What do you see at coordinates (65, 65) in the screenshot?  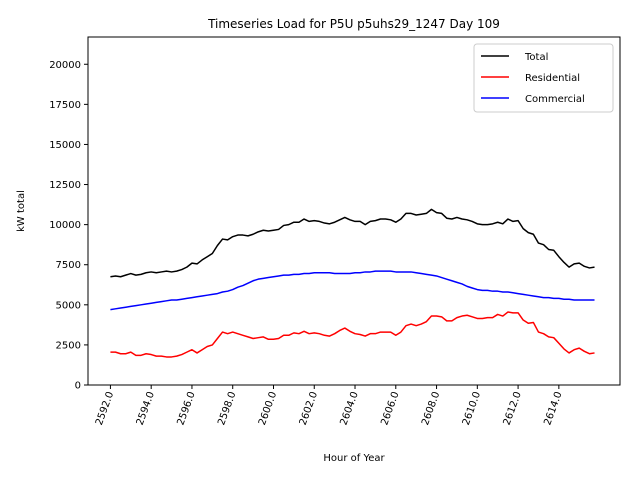 I see `y-tick-label: 20000` at bounding box center [65, 65].